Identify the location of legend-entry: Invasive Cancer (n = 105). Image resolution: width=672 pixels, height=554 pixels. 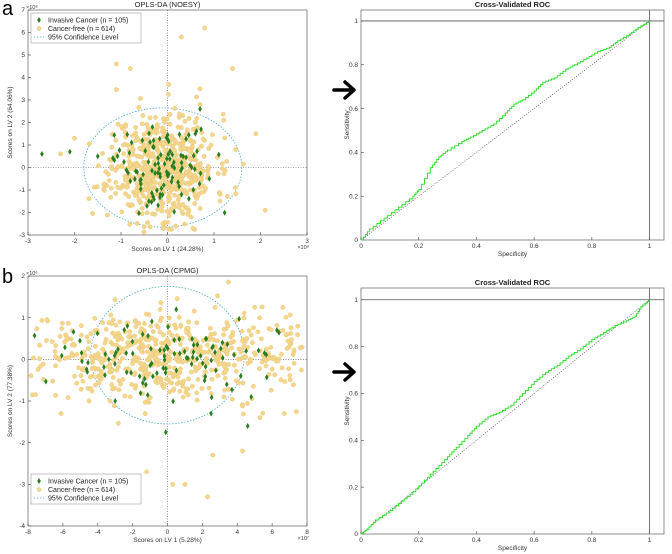
(88, 20).